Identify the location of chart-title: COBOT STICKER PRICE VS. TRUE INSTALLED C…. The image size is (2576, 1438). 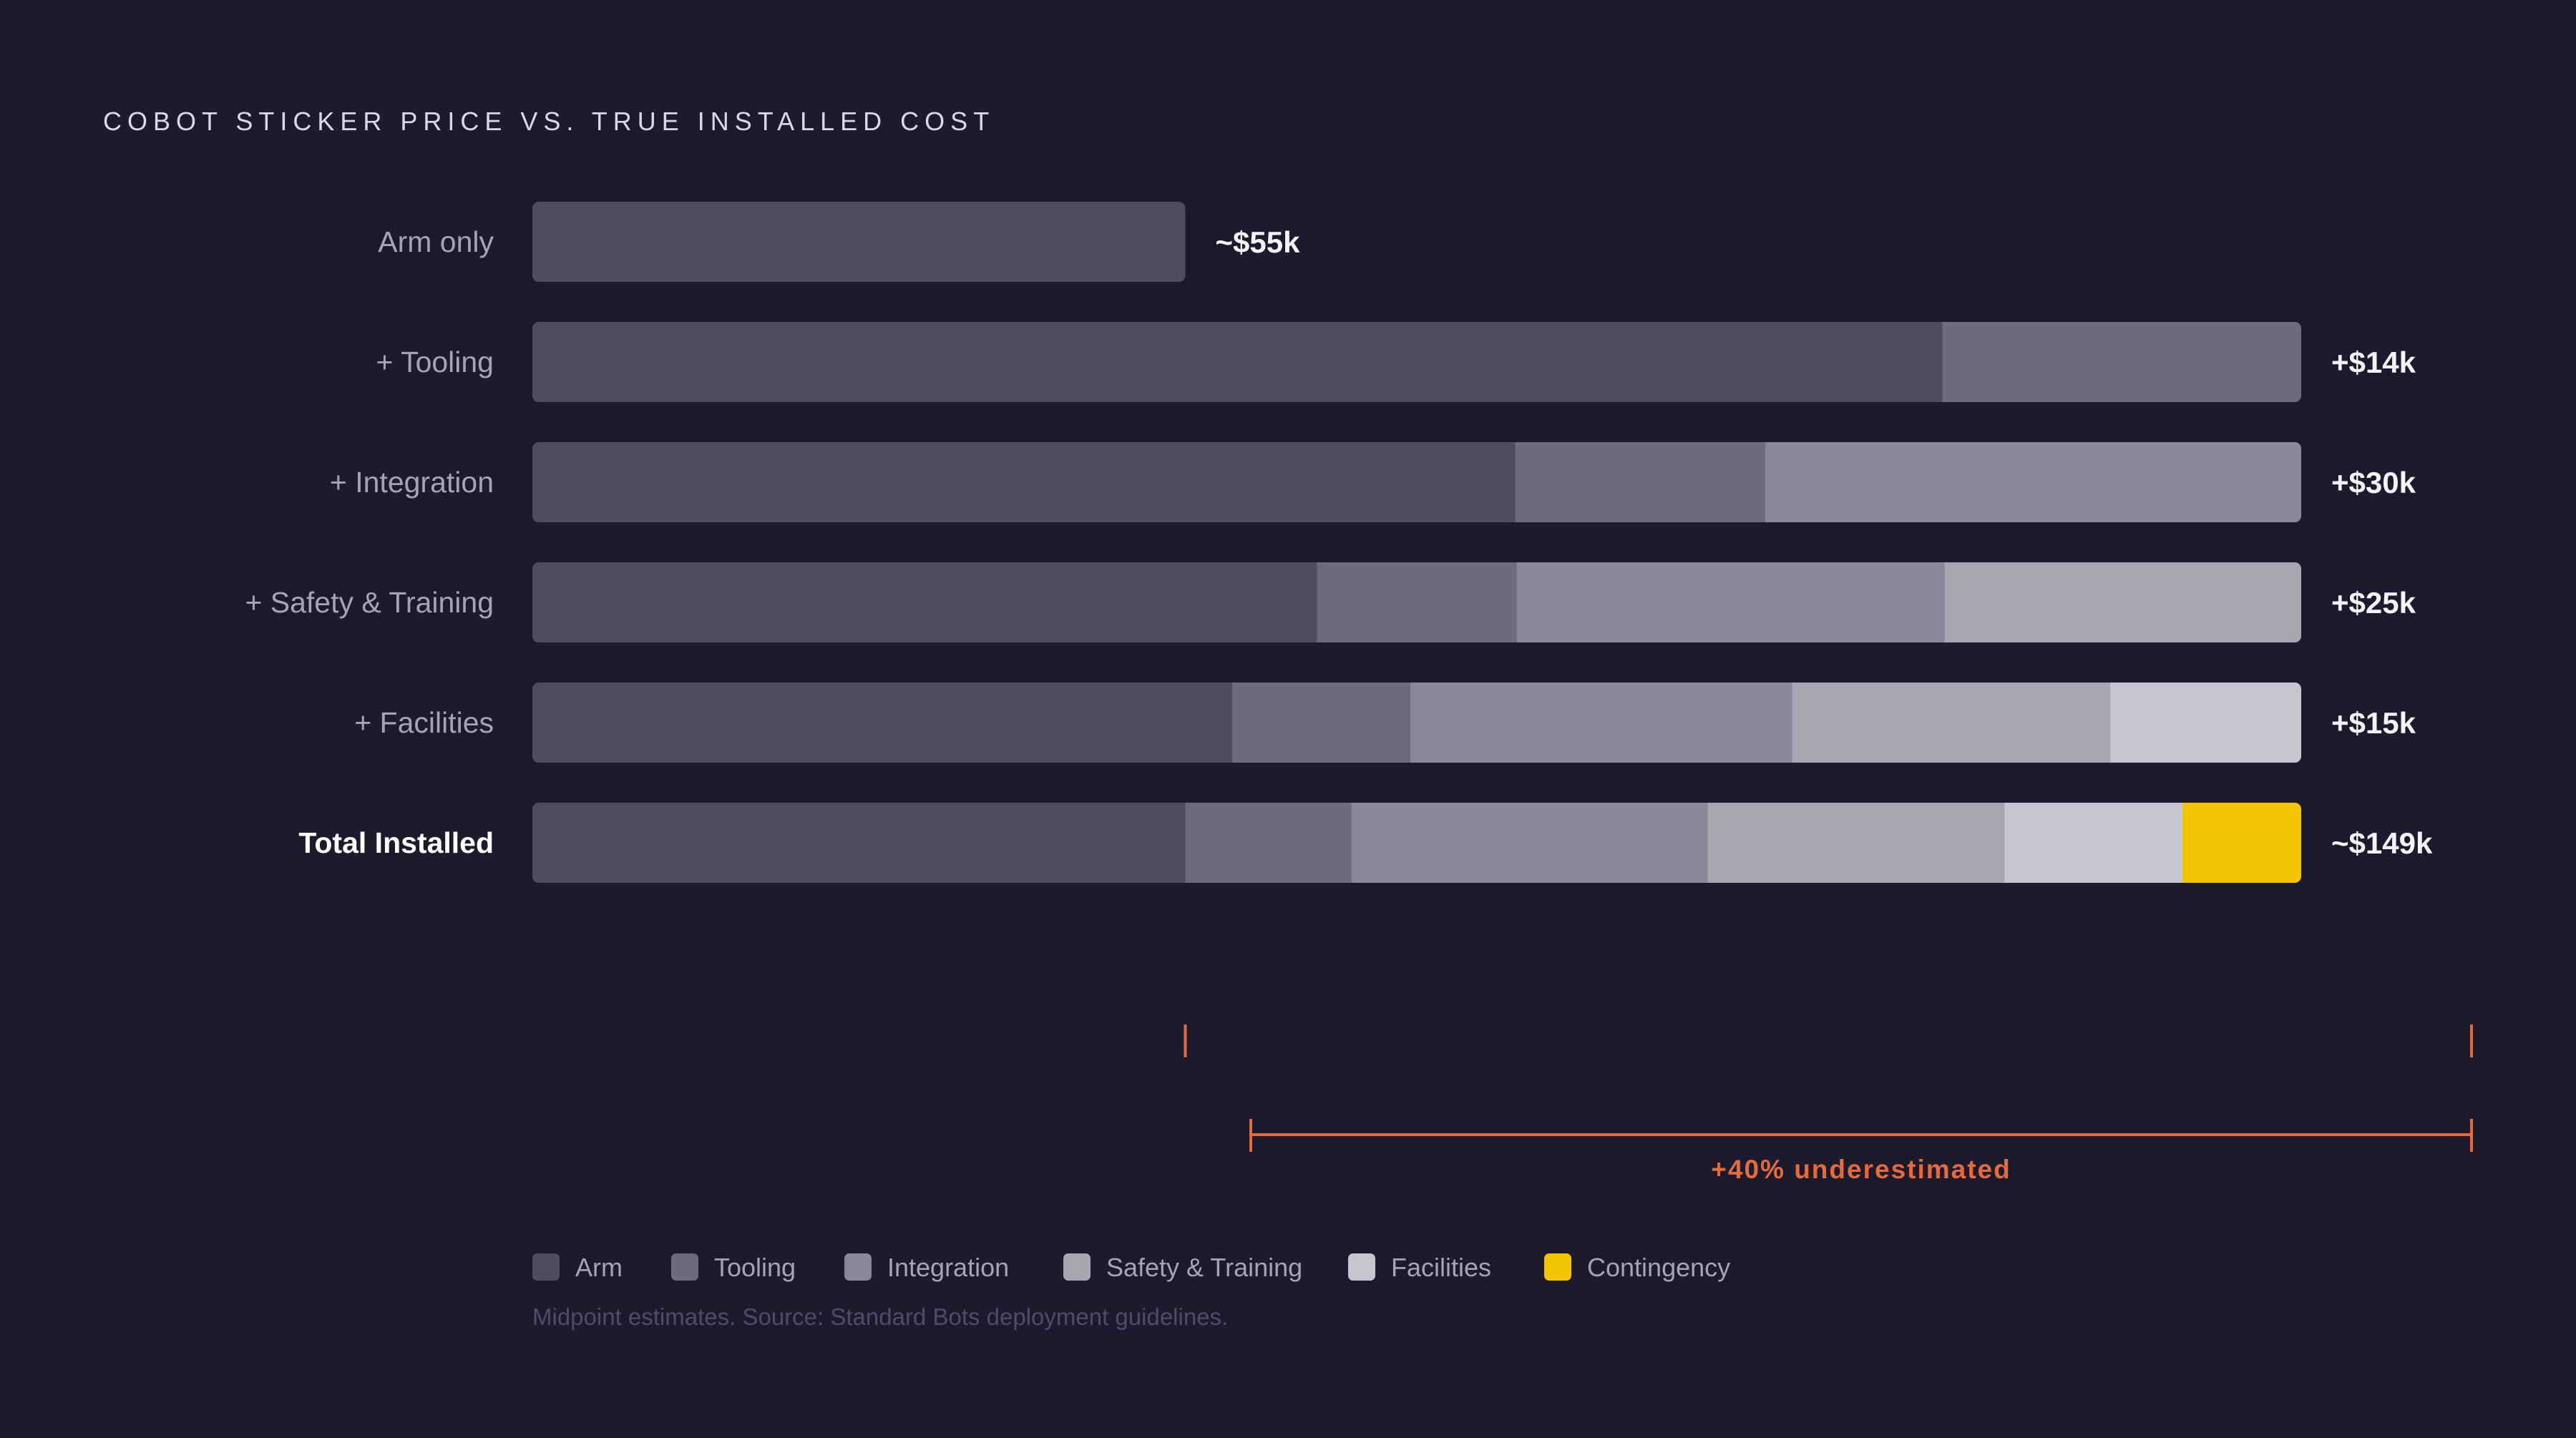
(549, 122).